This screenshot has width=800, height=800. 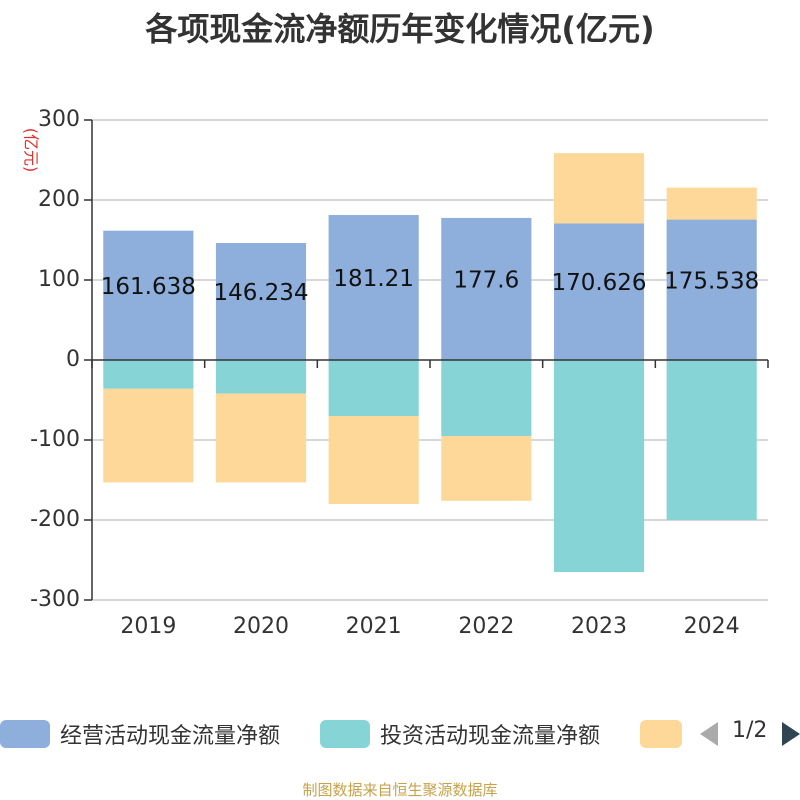 What do you see at coordinates (490, 736) in the screenshot?
I see `legend-label-investing: 投资活动现金流量净额` at bounding box center [490, 736].